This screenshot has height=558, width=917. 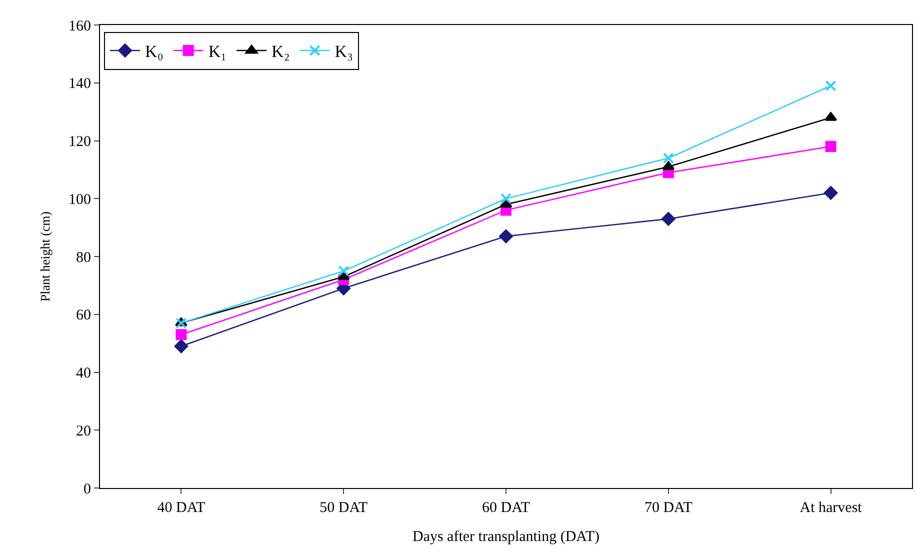 I want to click on y-tick-label: 80, so click(x=83, y=258).